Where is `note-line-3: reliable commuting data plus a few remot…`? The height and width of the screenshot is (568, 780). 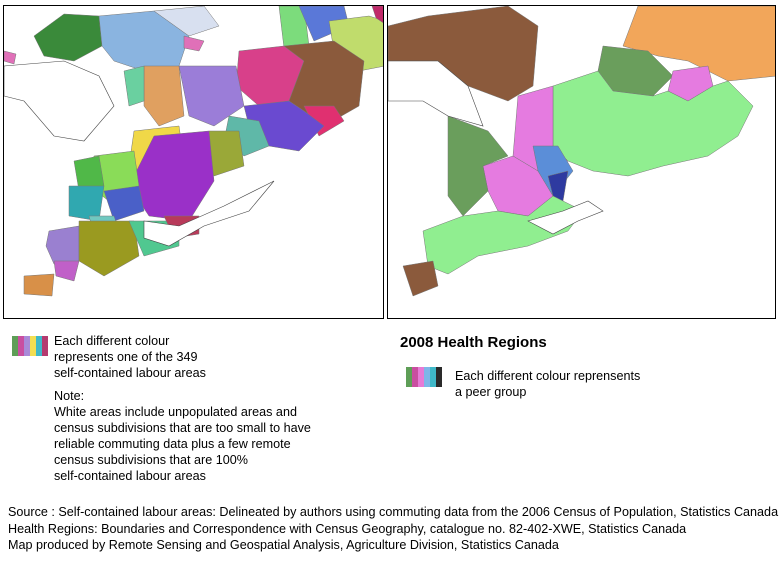 note-line-3: reliable commuting data plus a few remot… is located at coordinates (172, 444).